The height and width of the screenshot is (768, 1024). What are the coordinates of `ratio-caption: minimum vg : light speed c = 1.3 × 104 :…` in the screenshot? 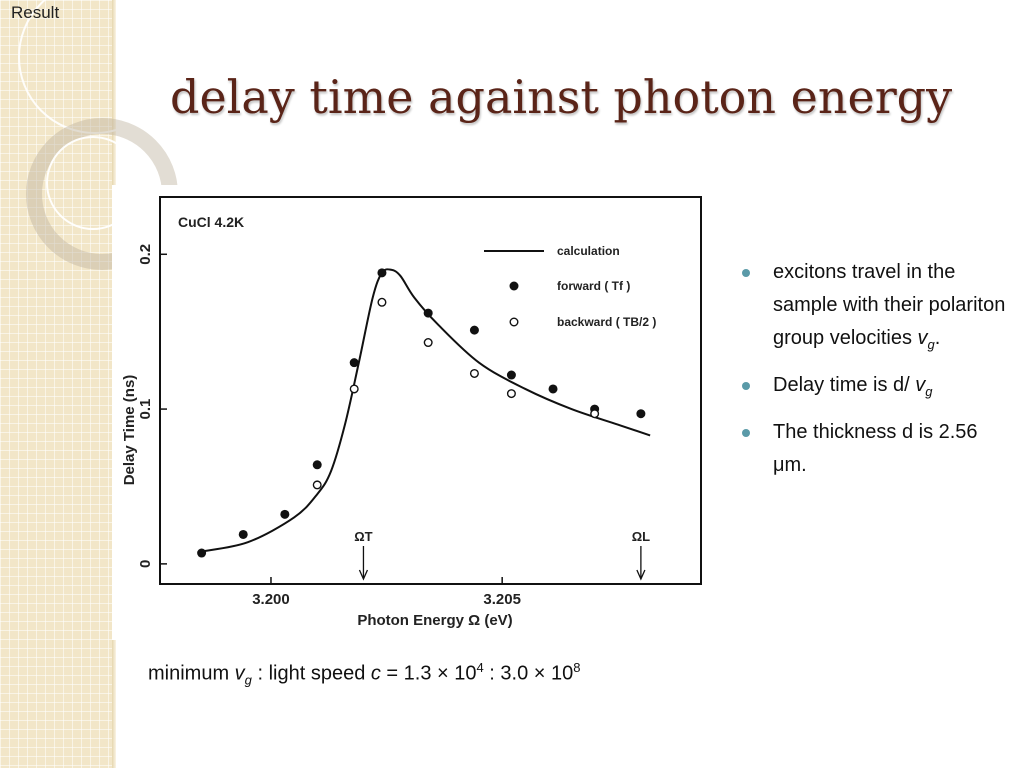 It's located at (364, 674).